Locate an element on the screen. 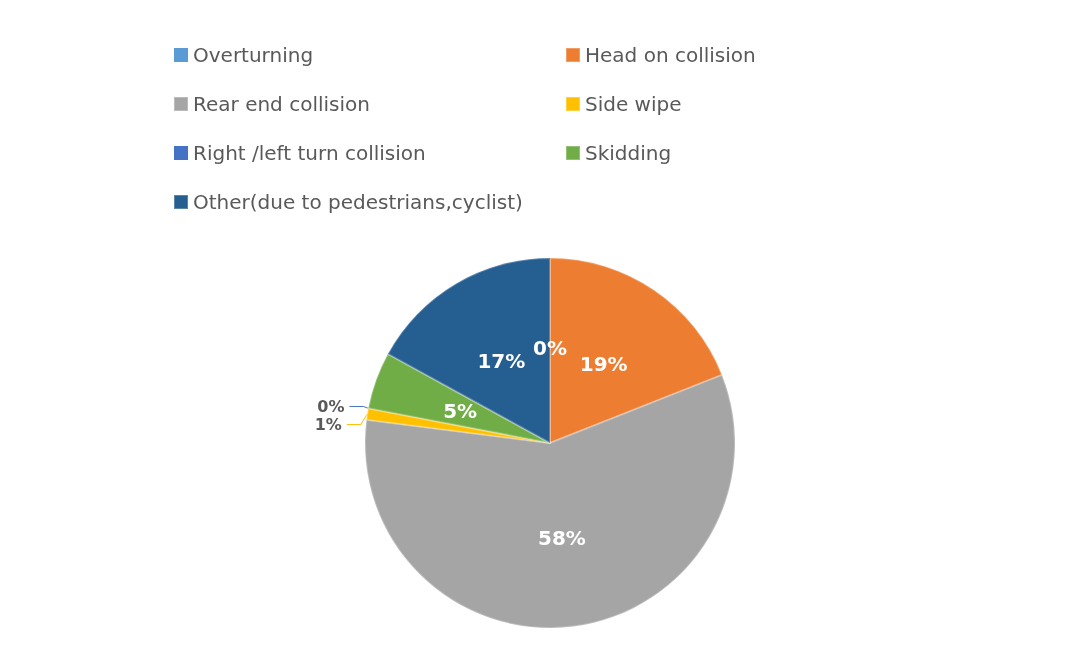  data-label: 5% is located at coordinates (460, 410).